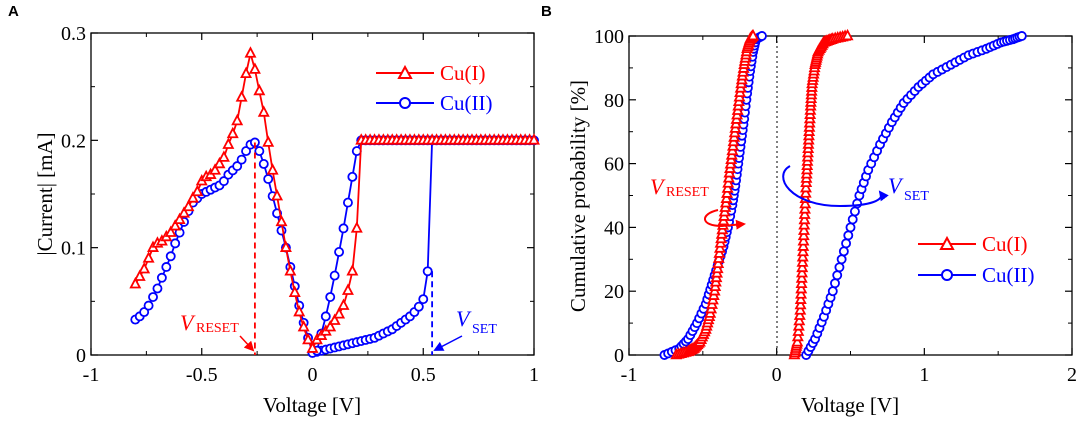  I want to click on panel-b-xlabel: Voltage [V], so click(850, 405).